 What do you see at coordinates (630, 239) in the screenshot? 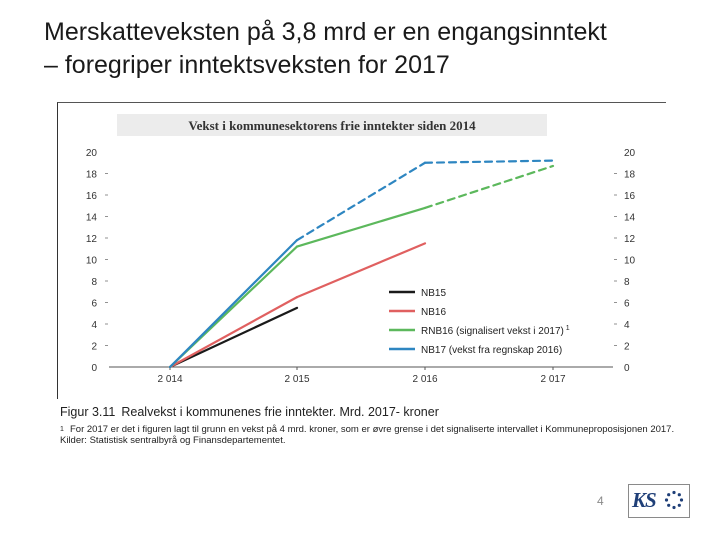
I see `y-tick-label-right: 12` at bounding box center [630, 239].